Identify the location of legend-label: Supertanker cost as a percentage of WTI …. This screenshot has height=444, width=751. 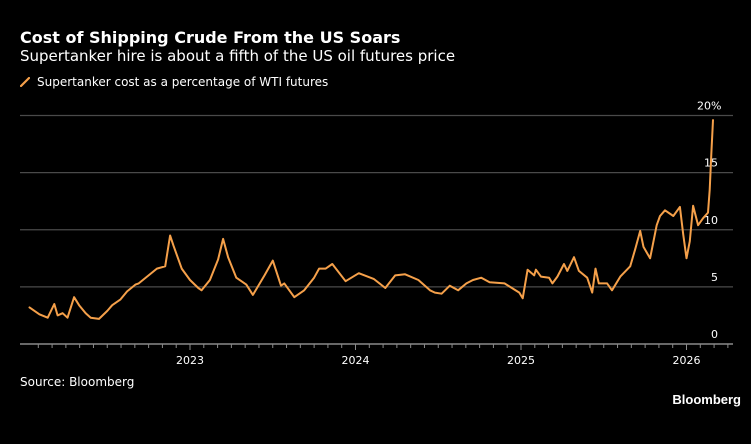
(183, 82).